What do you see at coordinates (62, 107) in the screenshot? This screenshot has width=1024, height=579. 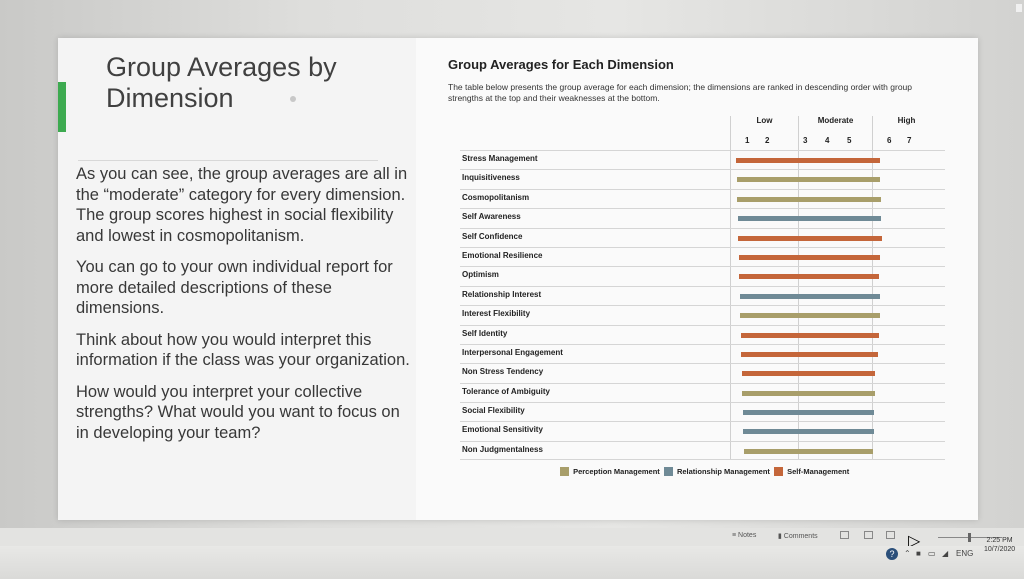 I see `title-accent-bar` at bounding box center [62, 107].